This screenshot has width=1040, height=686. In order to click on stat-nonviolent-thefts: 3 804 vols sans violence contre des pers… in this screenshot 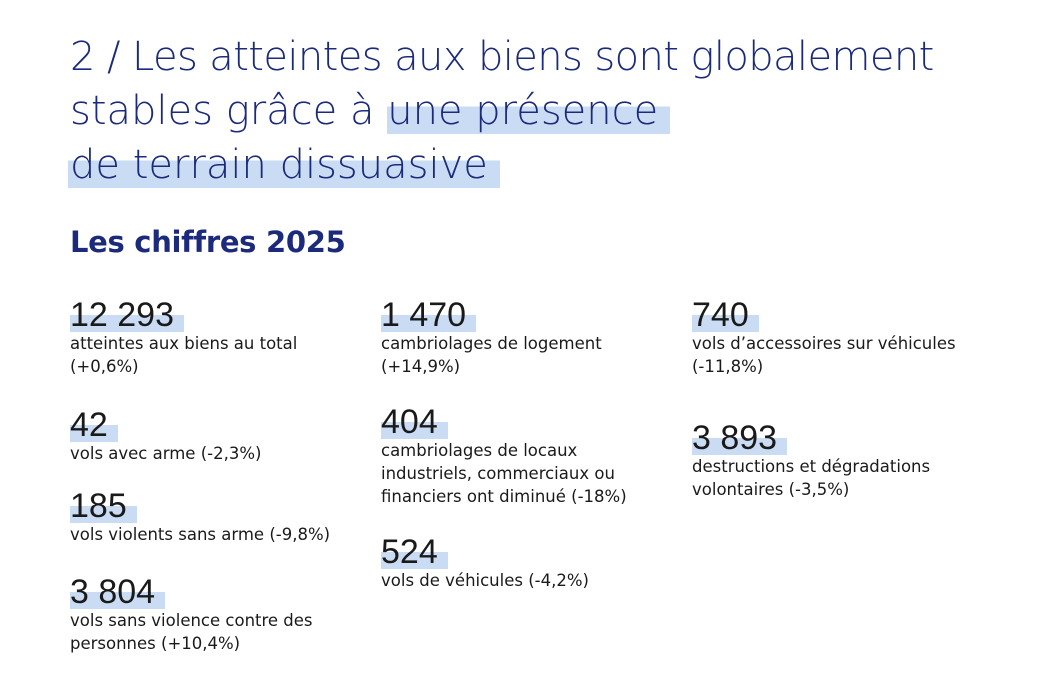, I will do `click(220, 615)`.